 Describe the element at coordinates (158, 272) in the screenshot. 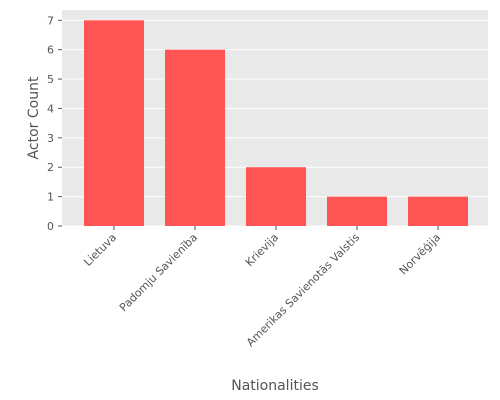

I see `x-tick-label: Padomju Savienība` at that location.